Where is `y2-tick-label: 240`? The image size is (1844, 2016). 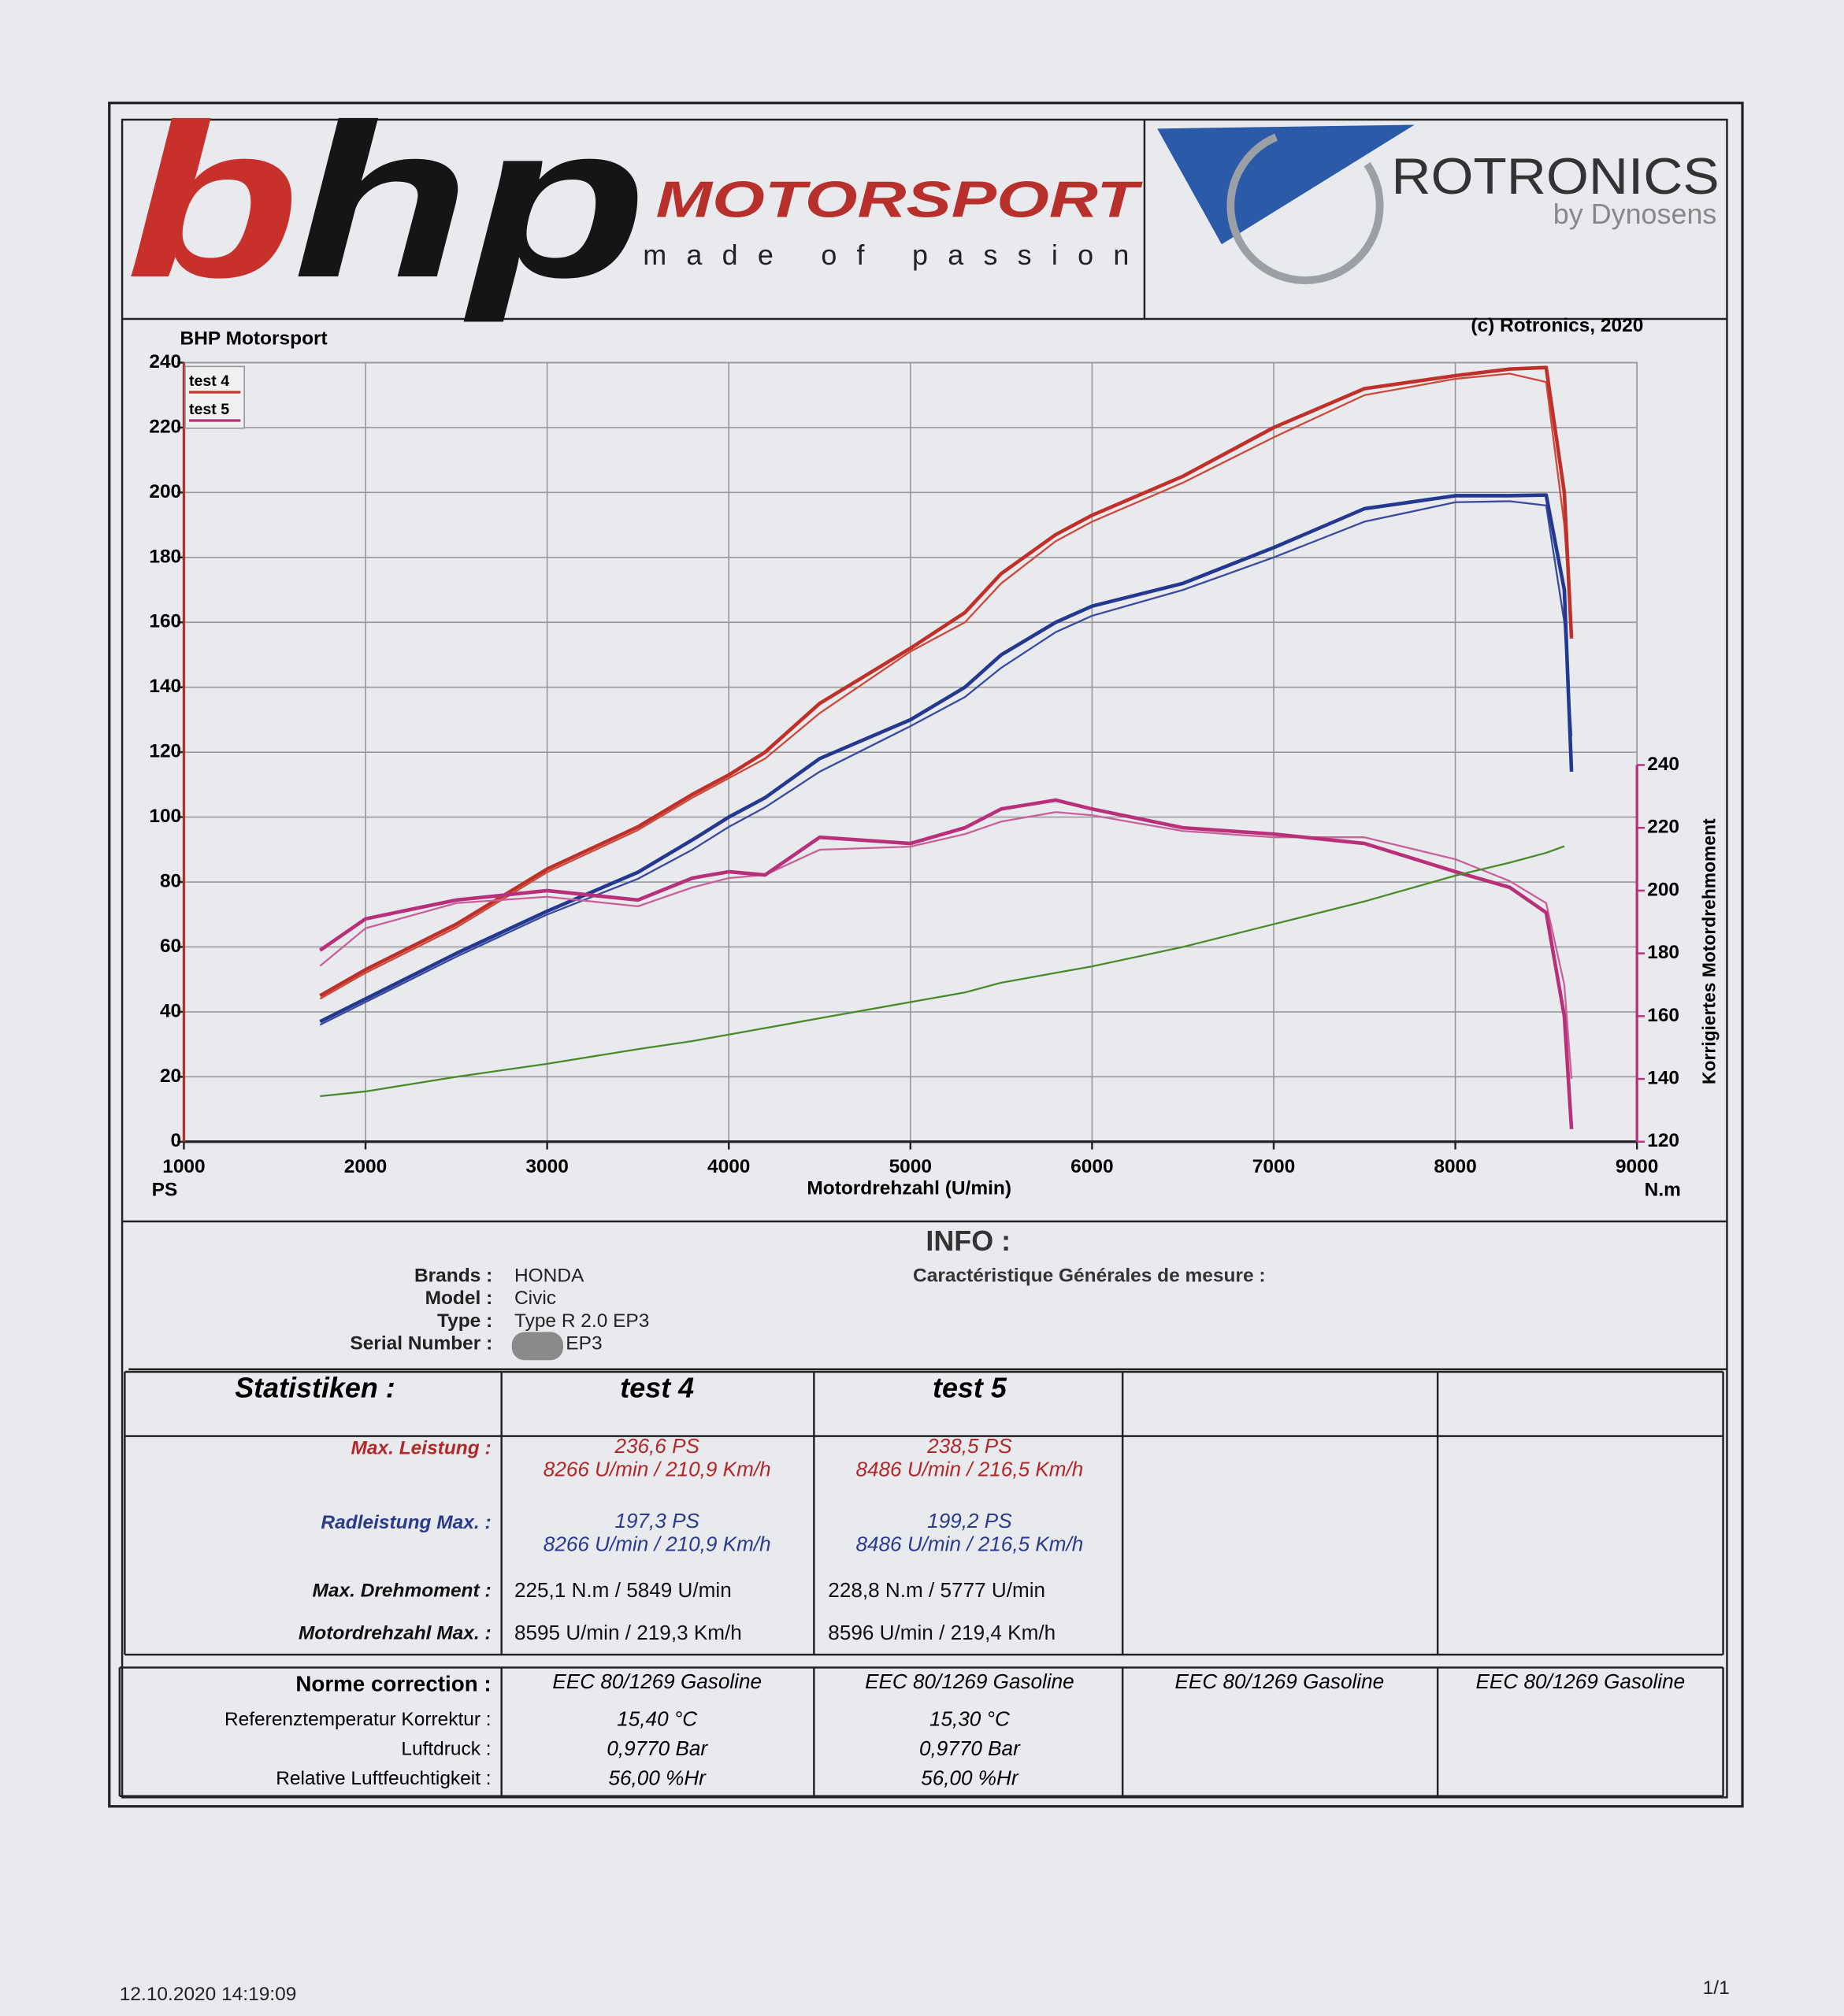 y2-tick-label: 240 is located at coordinates (1663, 764).